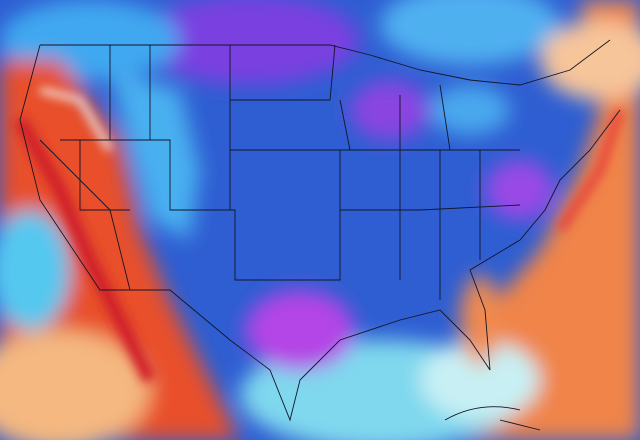 The image size is (640, 440). What do you see at coordinates (492, 418) in the screenshot?
I see `island-outline` at bounding box center [492, 418].